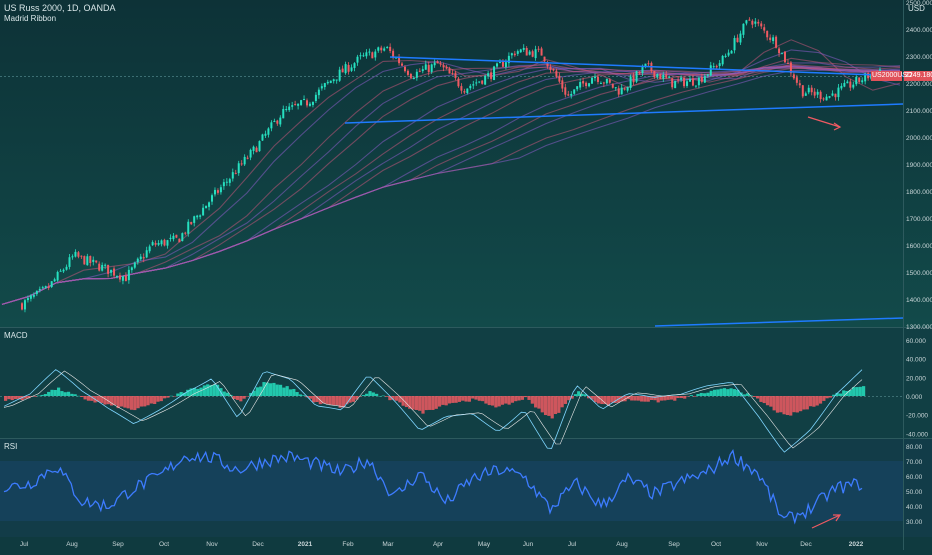  What do you see at coordinates (16, 335) in the screenshot?
I see `macd-pane-title: MACD` at bounding box center [16, 335].